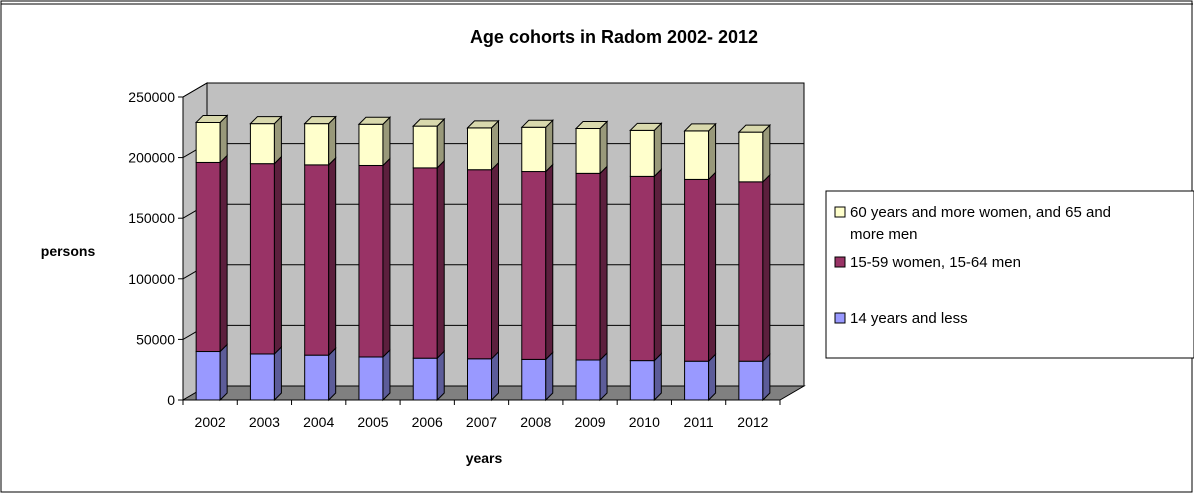 The width and height of the screenshot is (1194, 494). What do you see at coordinates (318, 422) in the screenshot?
I see `x-tick-label-2004: 2004` at bounding box center [318, 422].